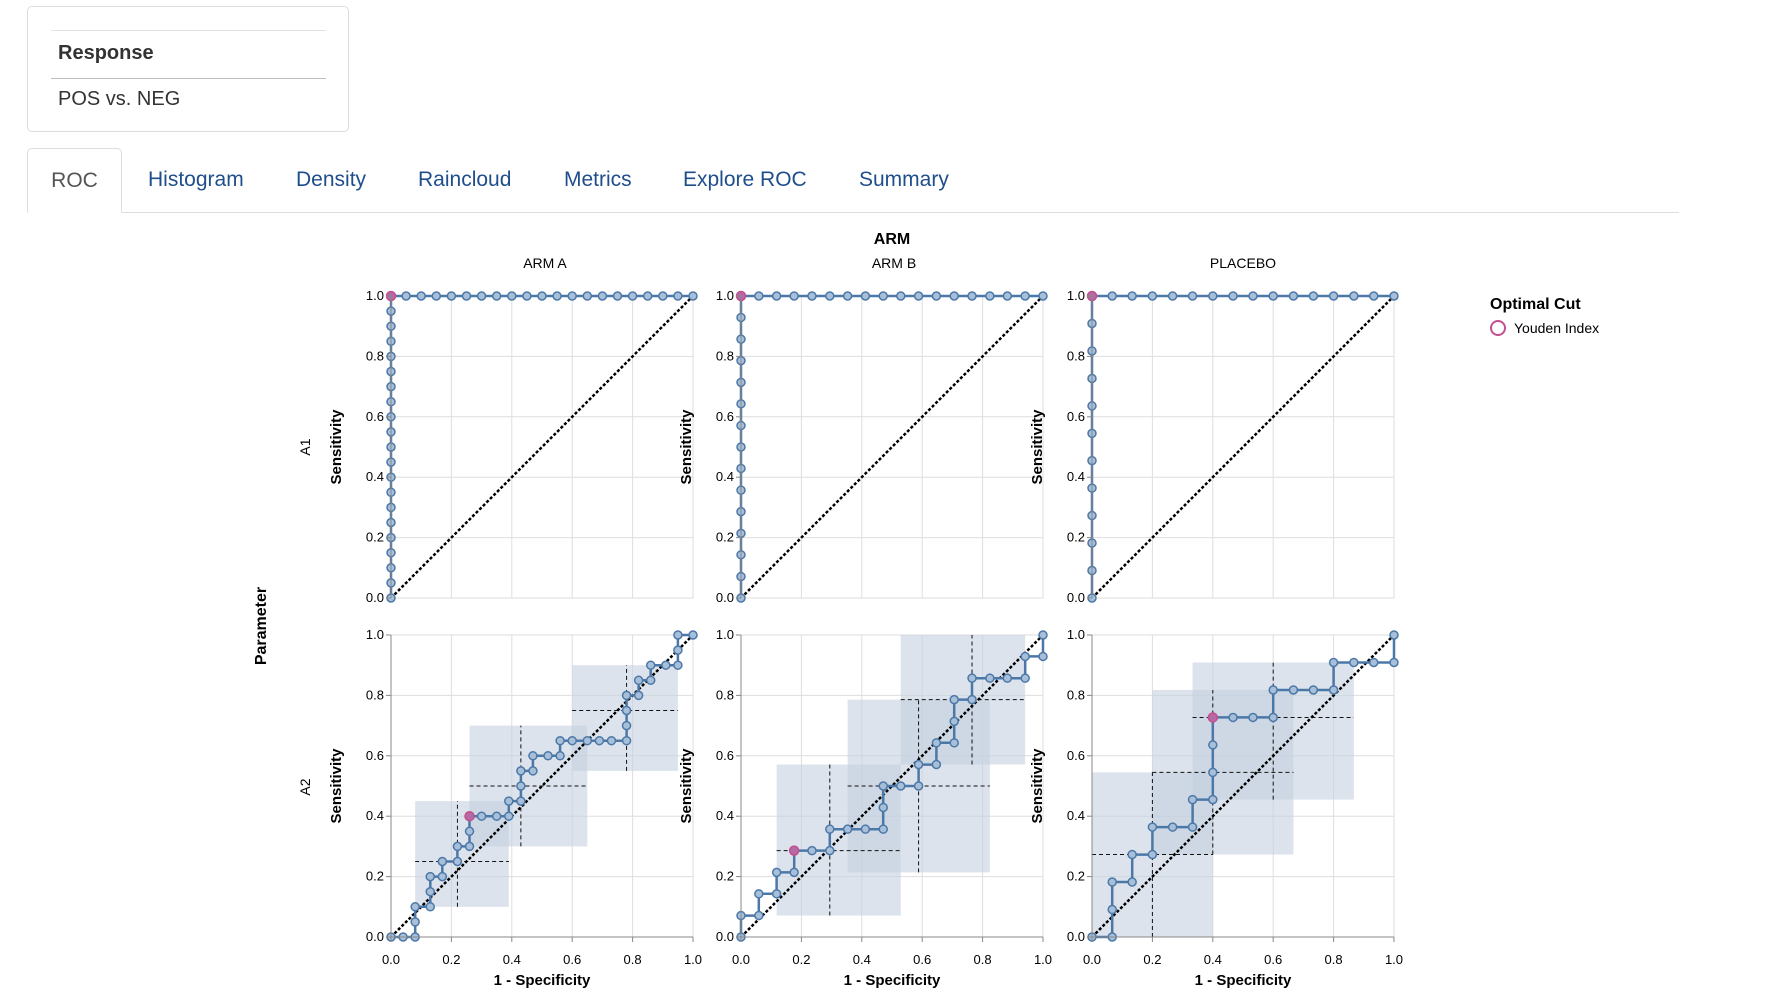  I want to click on column-header-placebo: PLACEBO, so click(1243, 263).